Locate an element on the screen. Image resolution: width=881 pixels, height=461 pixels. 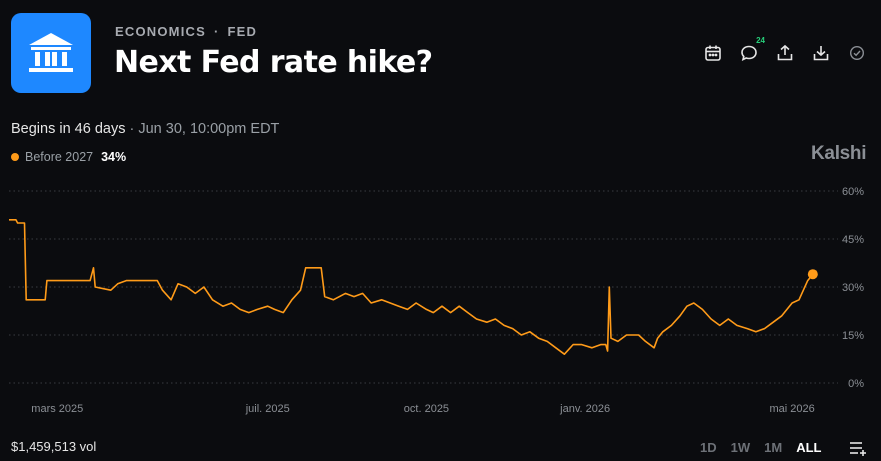
legend-swatch is located at coordinates (15, 157).